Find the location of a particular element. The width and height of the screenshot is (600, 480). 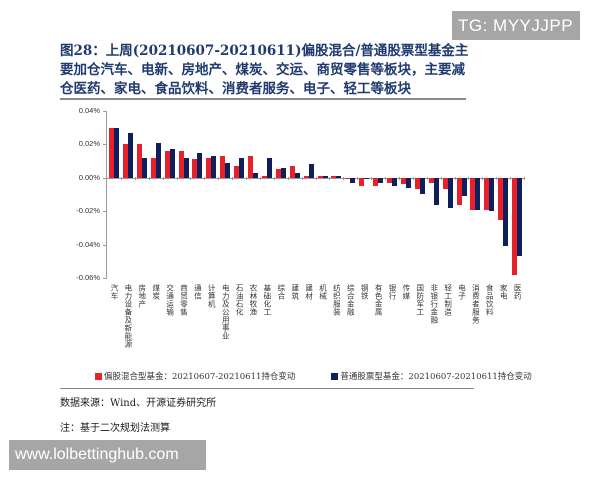

y-tick-label: -0.06% is located at coordinates (88, 277).